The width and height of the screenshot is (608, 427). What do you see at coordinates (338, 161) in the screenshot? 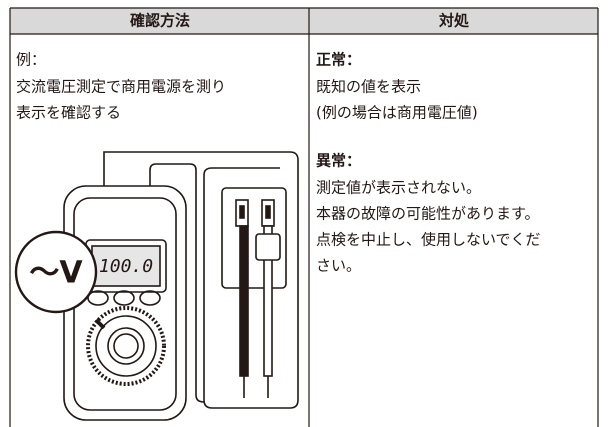
I see `section-heading: 異常：` at bounding box center [338, 161].